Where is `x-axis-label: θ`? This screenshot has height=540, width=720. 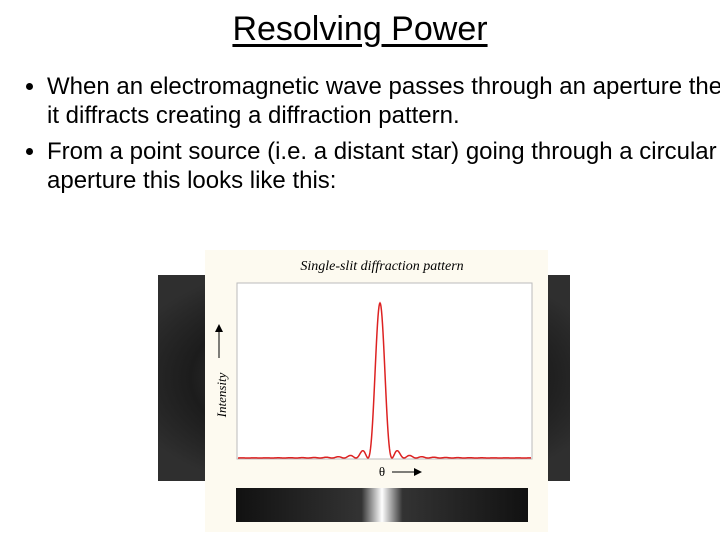 x-axis-label: θ is located at coordinates (382, 471).